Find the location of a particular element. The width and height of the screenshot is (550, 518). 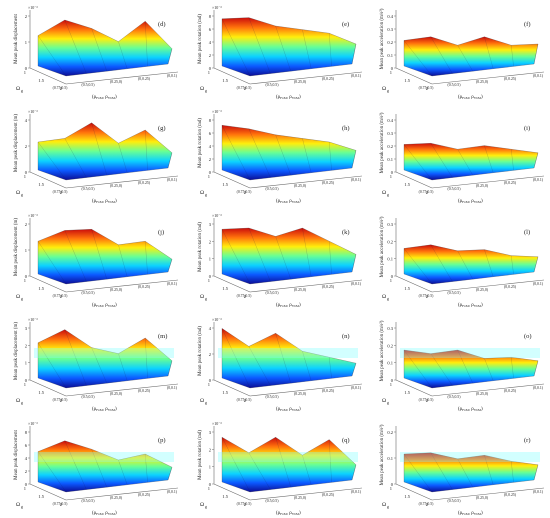

panel-label: (m) is located at coordinates (162, 336).